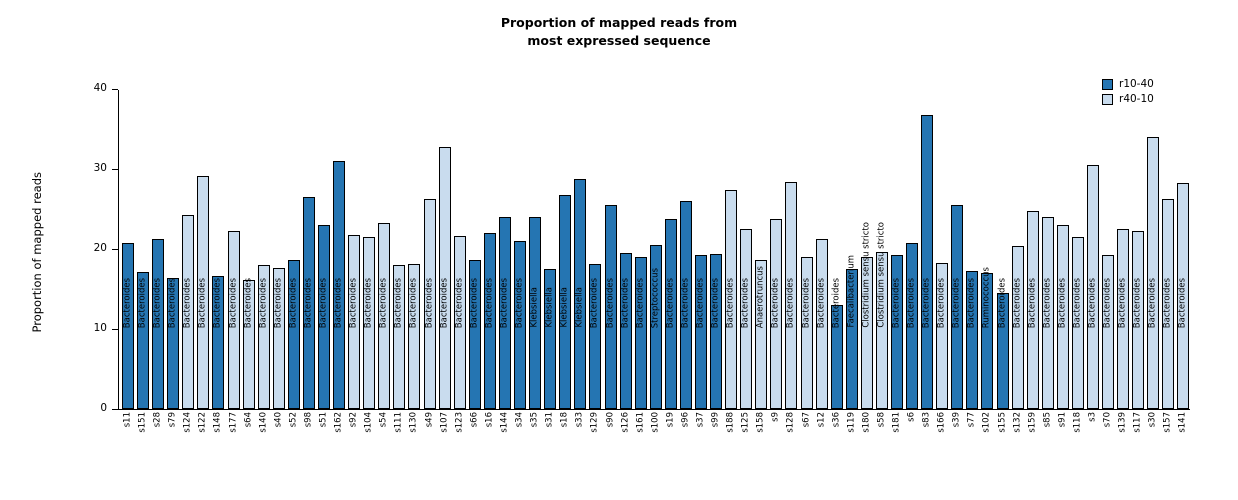  I want to click on bar-genus-label: Clostridium sensu stricto, so click(866, 275).